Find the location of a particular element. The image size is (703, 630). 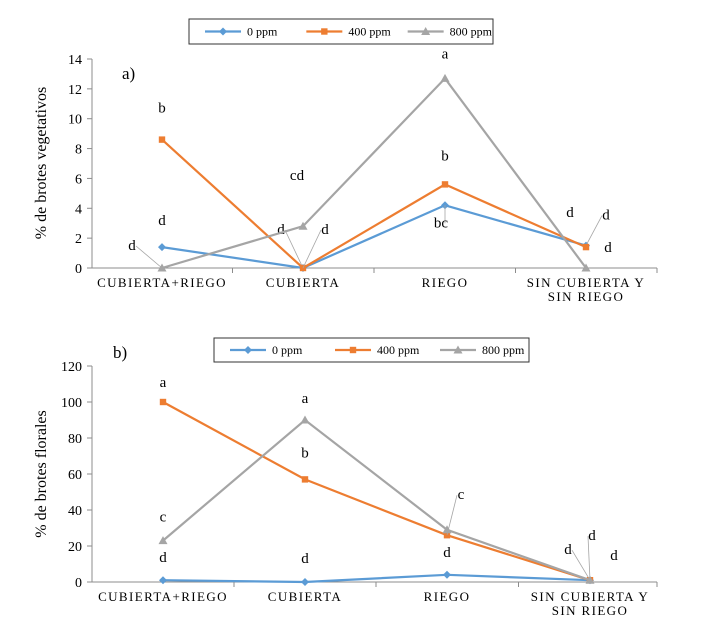

legend-box is located at coordinates (371, 350).